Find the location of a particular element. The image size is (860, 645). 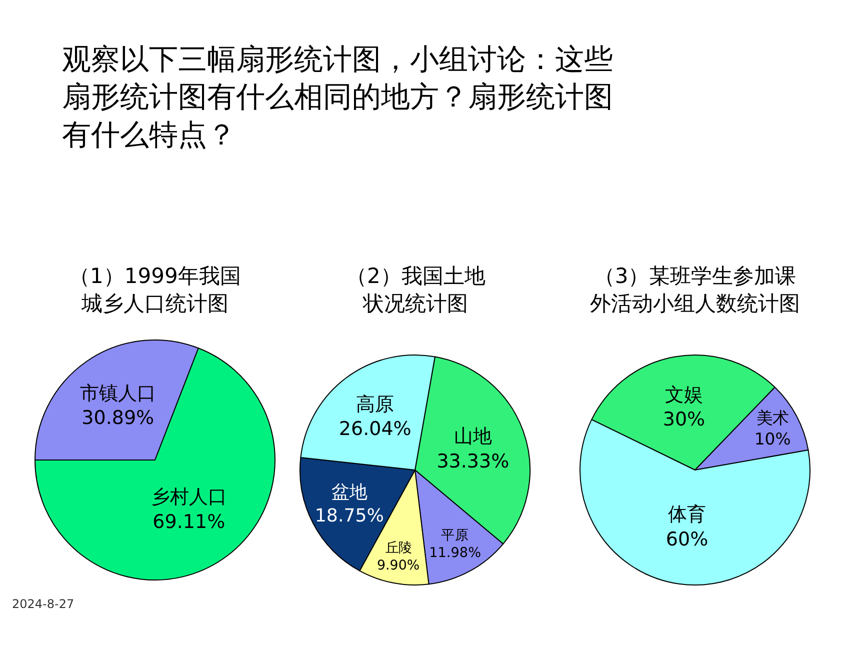

slice-label: 山地 is located at coordinates (473, 437).